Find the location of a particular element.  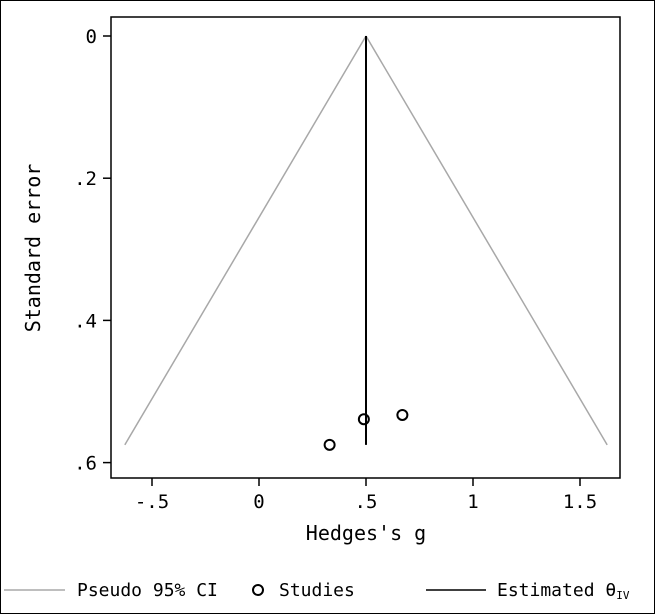

legend: Pseudo 95% CI Studies Estimated θIV is located at coordinates (317, 591).